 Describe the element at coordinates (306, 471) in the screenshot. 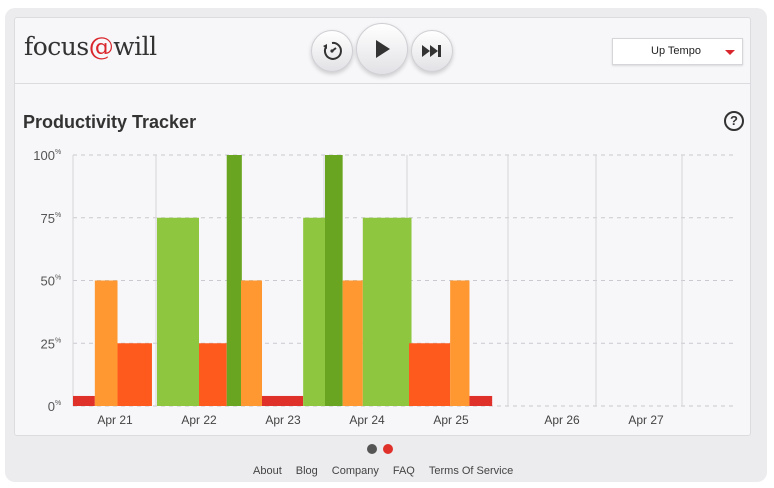

I see `footer-link-blog: Blog` at that location.